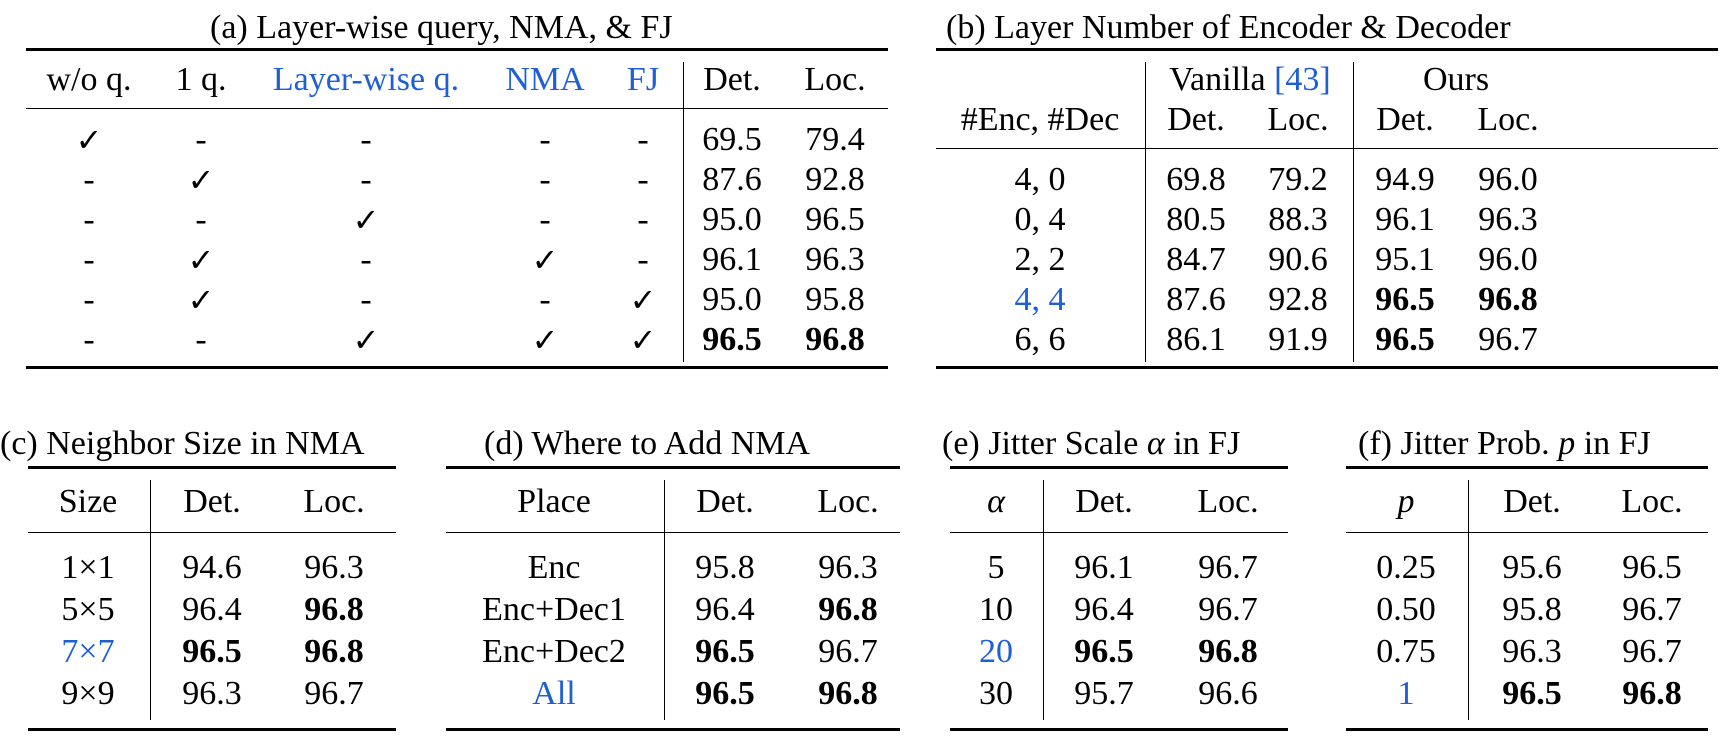  Describe the element at coordinates (554, 501) in the screenshot. I see `table-d-header-place: Place` at that location.